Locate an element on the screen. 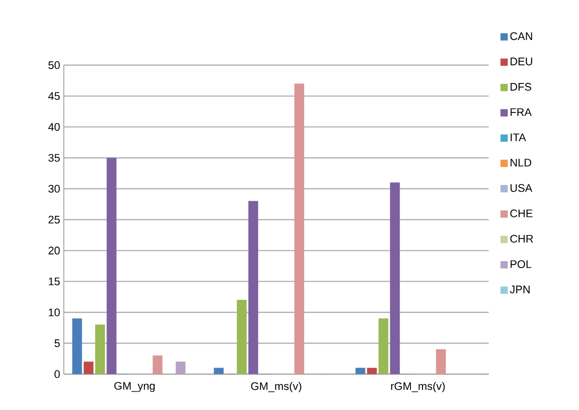 The image size is (579, 410). y-tick-label: 15 is located at coordinates (54, 282).